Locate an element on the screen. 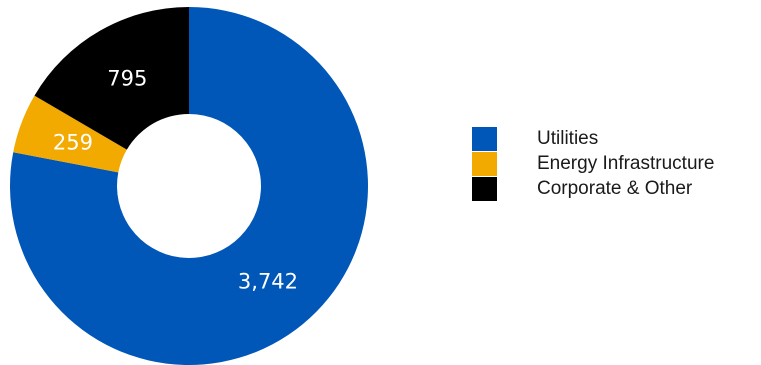 This screenshot has height=365, width=761. legend-item-utilities: Utilities is located at coordinates (593, 138).